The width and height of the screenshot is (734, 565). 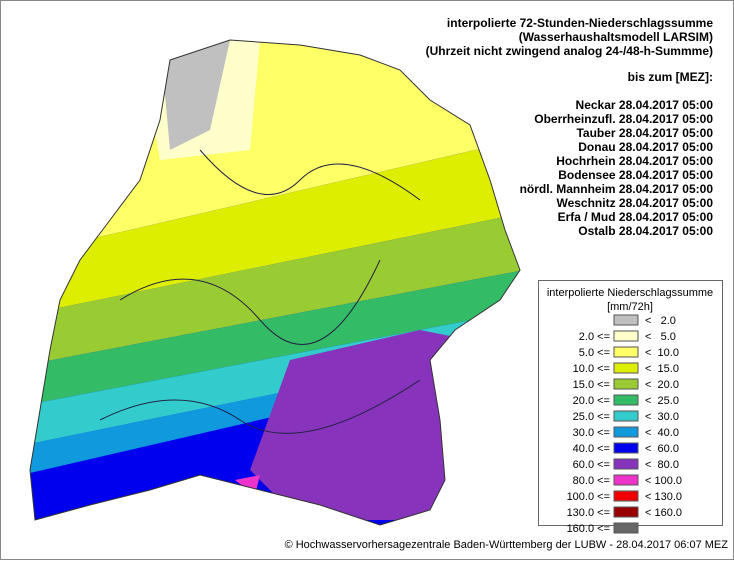 I want to click on legend-upper: < 2.0, so click(x=660, y=321).